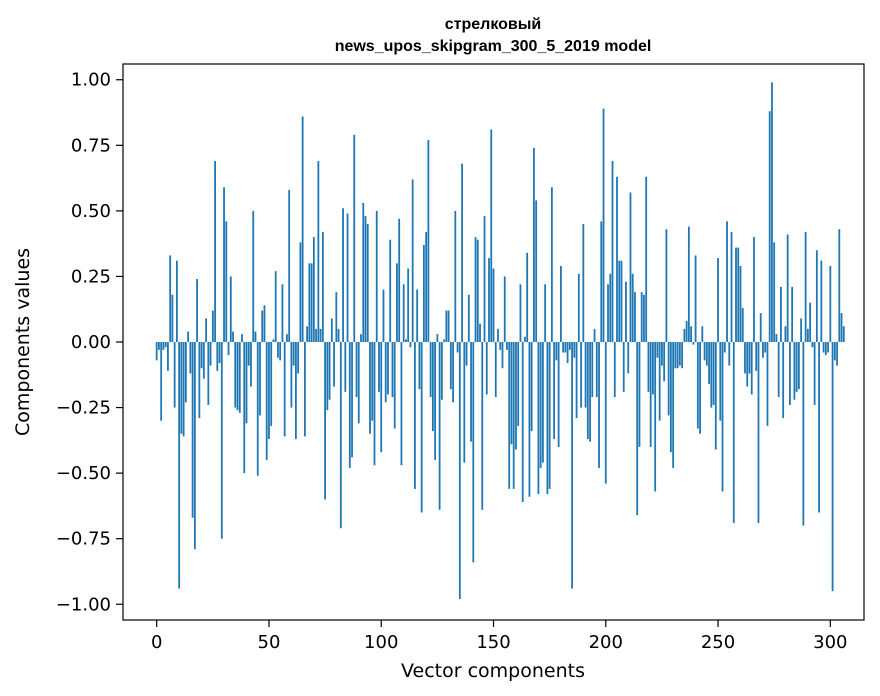 This screenshot has height=696, width=880. I want to click on y-tick-label: 1.00, so click(91, 80).